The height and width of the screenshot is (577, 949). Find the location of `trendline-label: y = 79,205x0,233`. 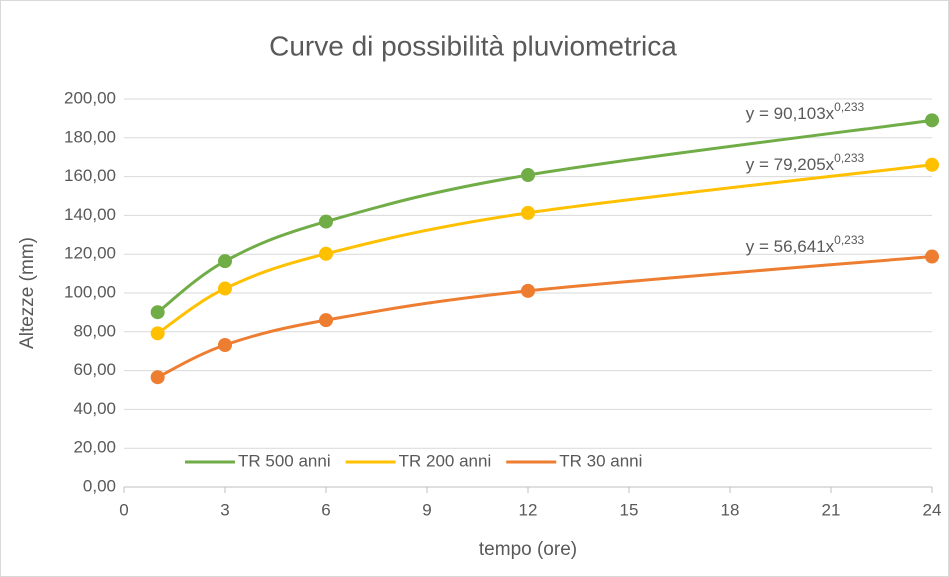

trendline-label: y = 79,205x0,233 is located at coordinates (805, 162).